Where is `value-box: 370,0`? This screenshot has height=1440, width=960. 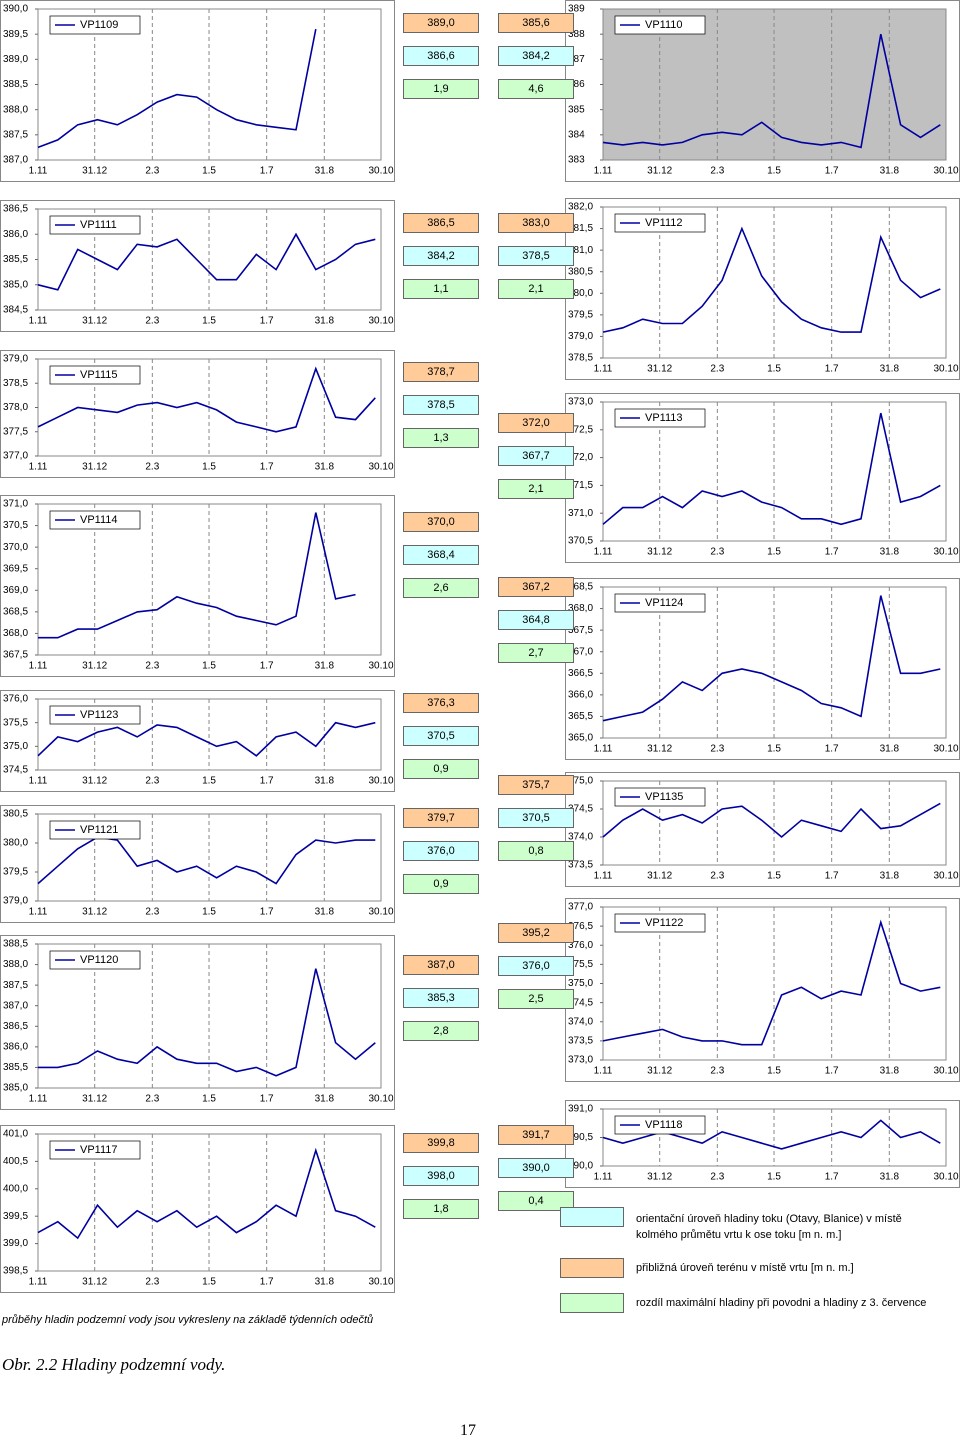
value-box: 370,0 is located at coordinates (441, 522).